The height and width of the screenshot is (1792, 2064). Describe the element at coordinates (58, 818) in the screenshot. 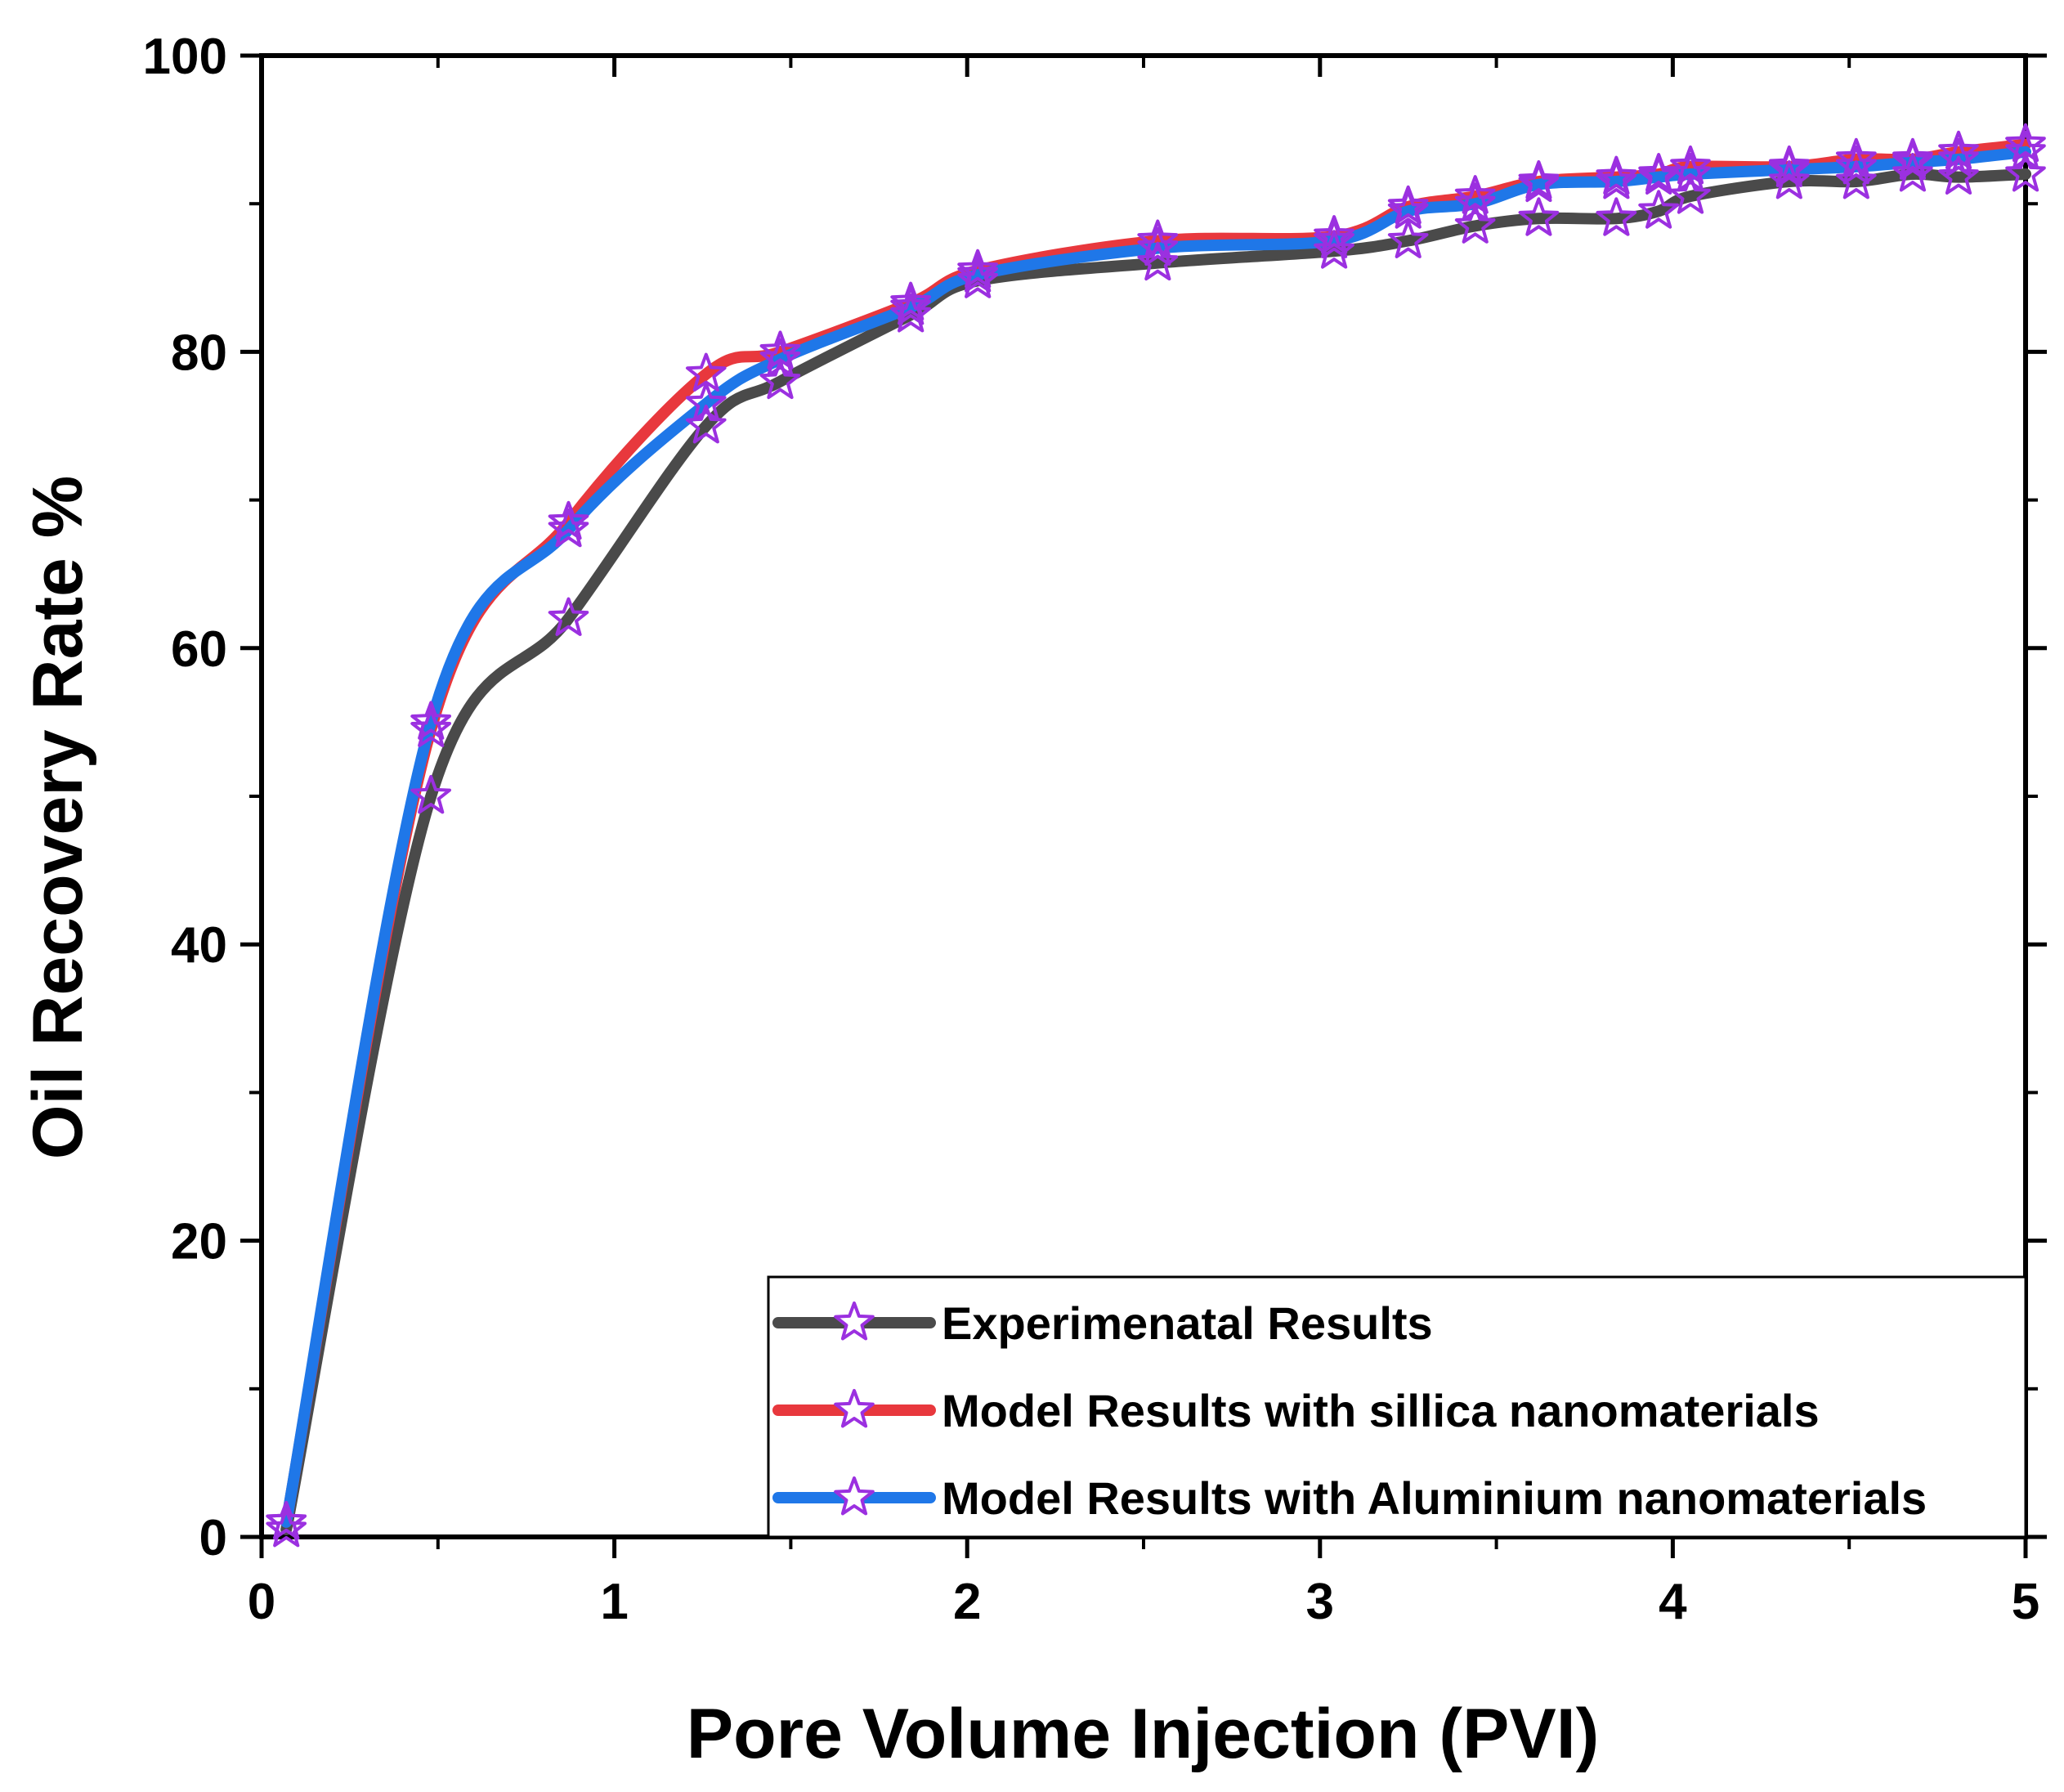

I see `y-axis-title: Oil Recovery Rate %` at that location.